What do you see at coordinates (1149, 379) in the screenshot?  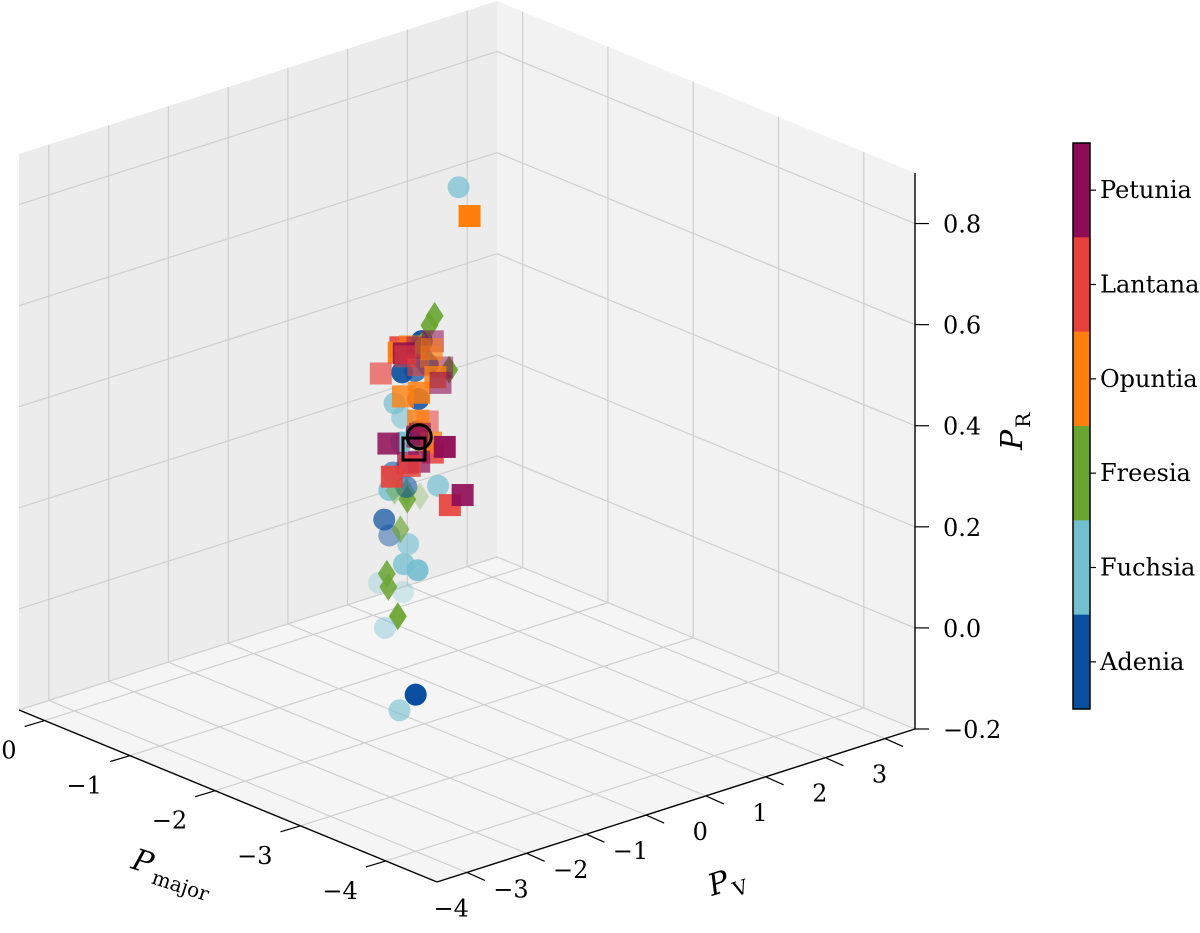 I see `colorbar-label-opuntia: Opuntia` at bounding box center [1149, 379].